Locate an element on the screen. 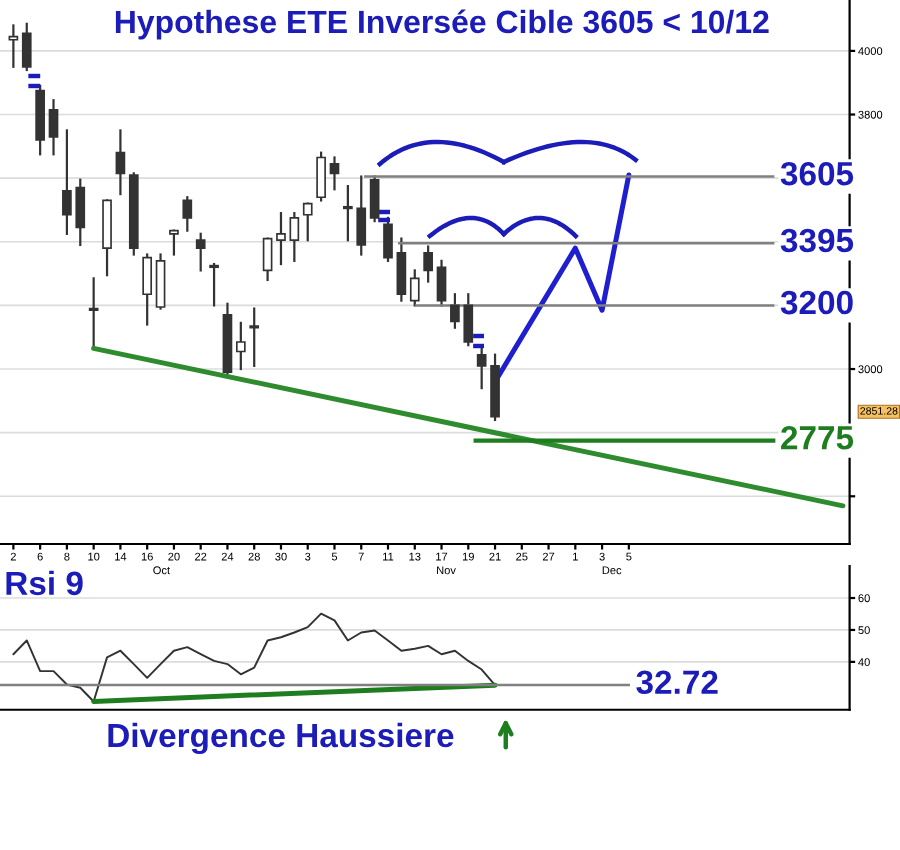 This screenshot has width=900, height=850. chart-title: Hypothese ETE Inversée Cible 3605 < 10/12 is located at coordinates (442, 24).